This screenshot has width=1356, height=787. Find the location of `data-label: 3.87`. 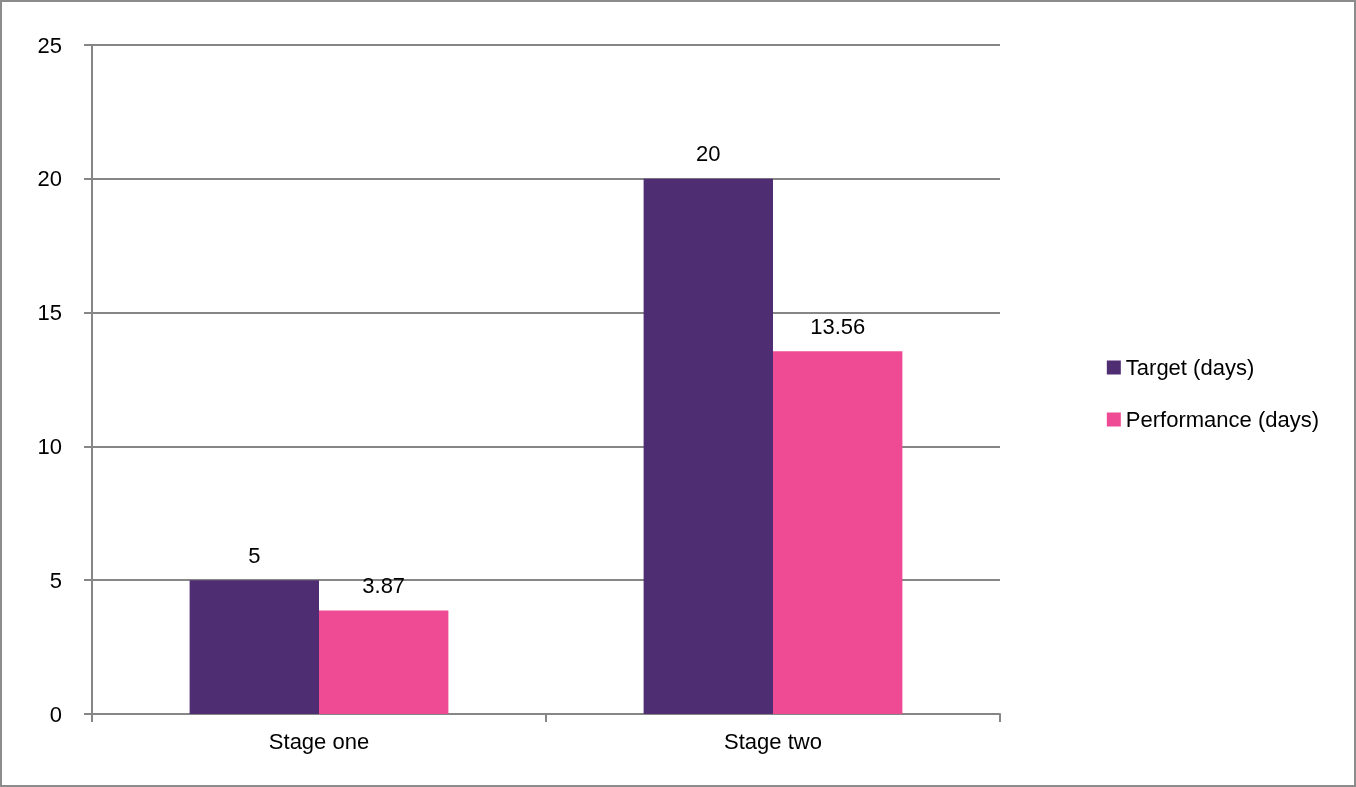

data-label: 3.87 is located at coordinates (384, 585).